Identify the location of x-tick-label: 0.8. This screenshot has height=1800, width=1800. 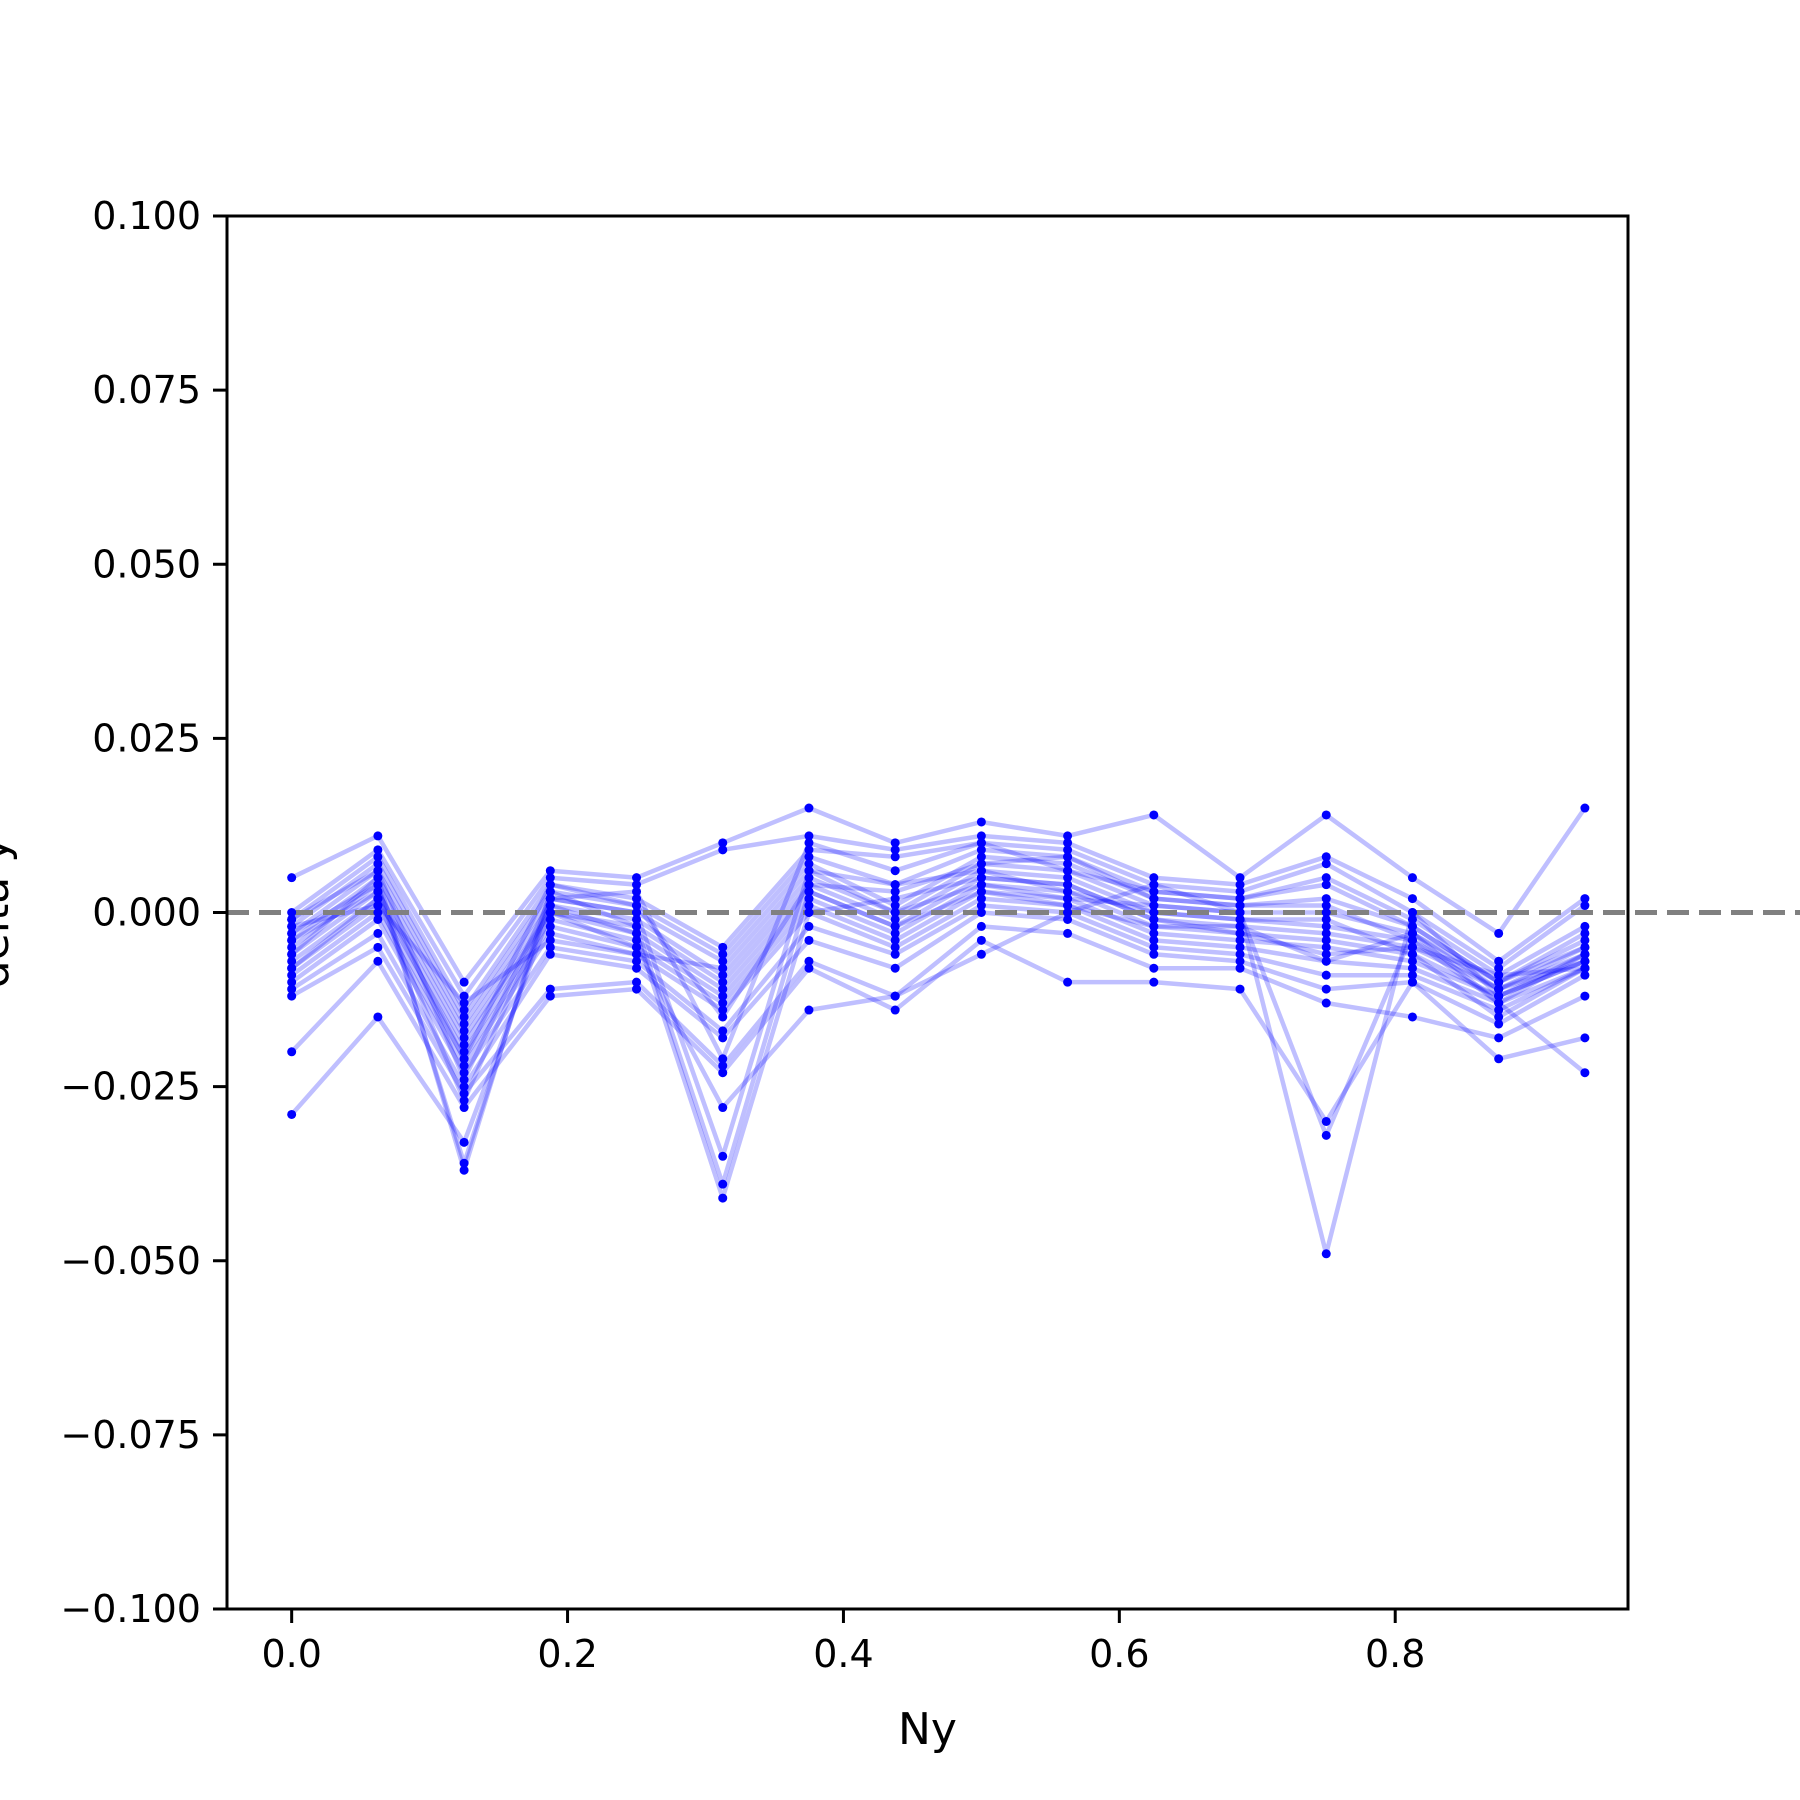
(1395, 1654).